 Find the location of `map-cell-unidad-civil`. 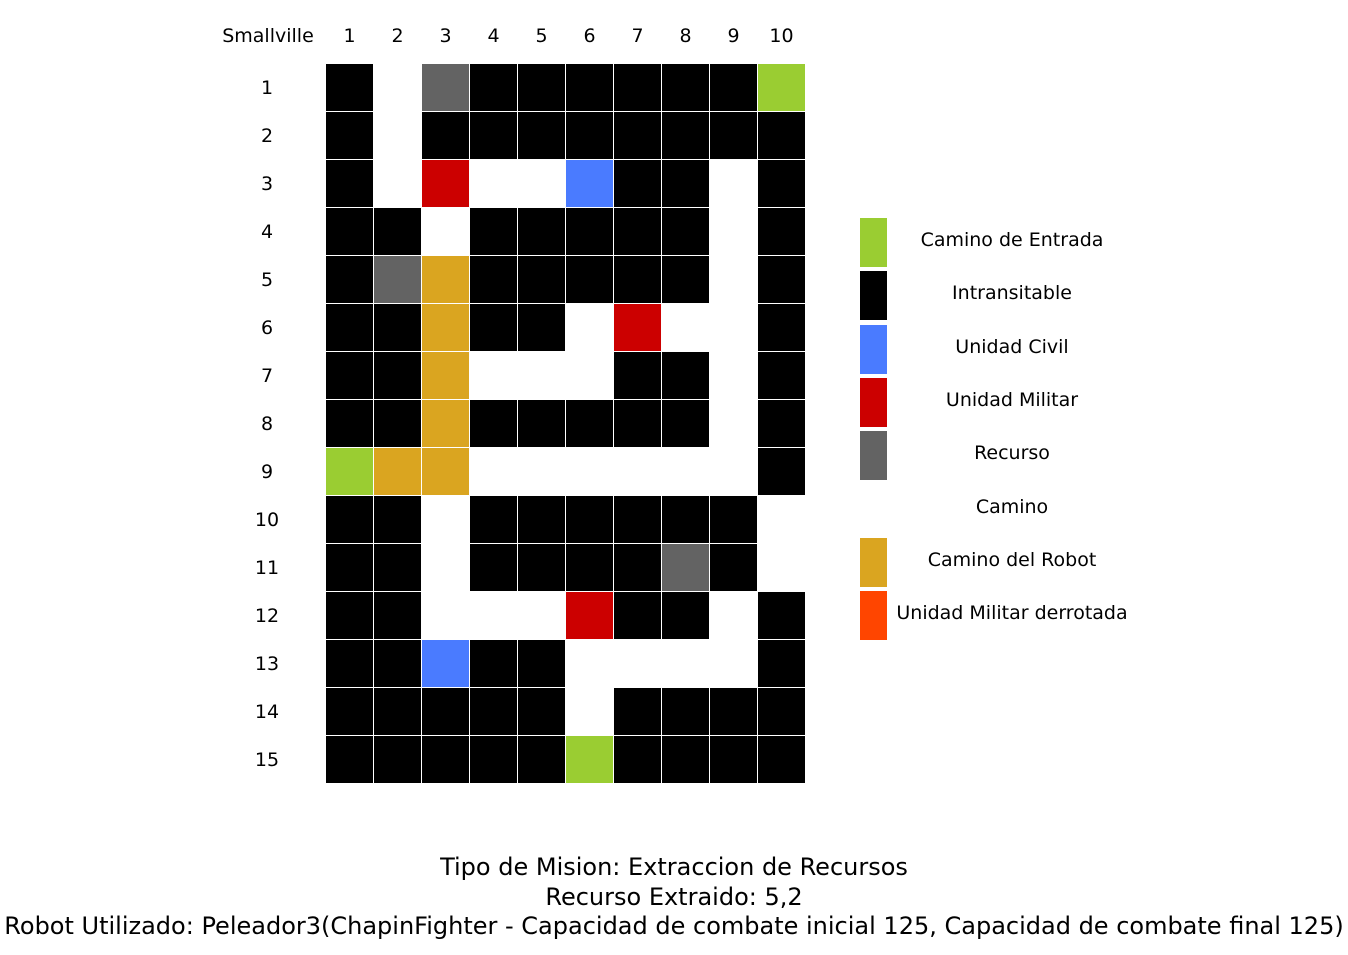

map-cell-unidad-civil is located at coordinates (445, 663).